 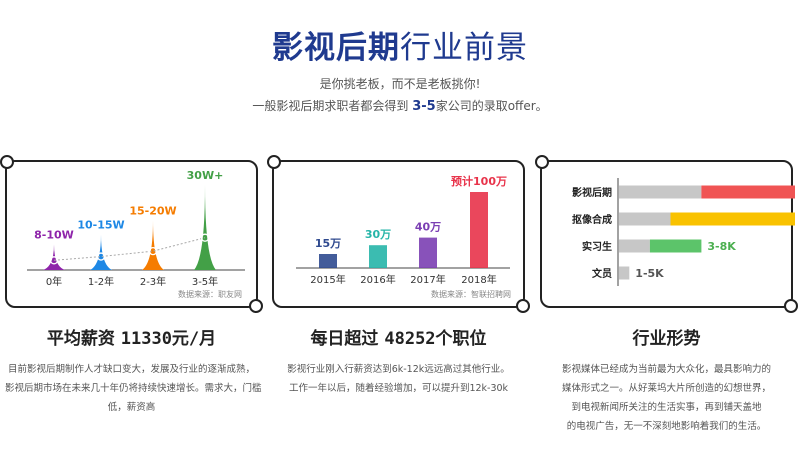 What do you see at coordinates (400, 84) in the screenshot?
I see `subtitle-line-1: 是你挑老板，而不是老板挑你!` at bounding box center [400, 84].